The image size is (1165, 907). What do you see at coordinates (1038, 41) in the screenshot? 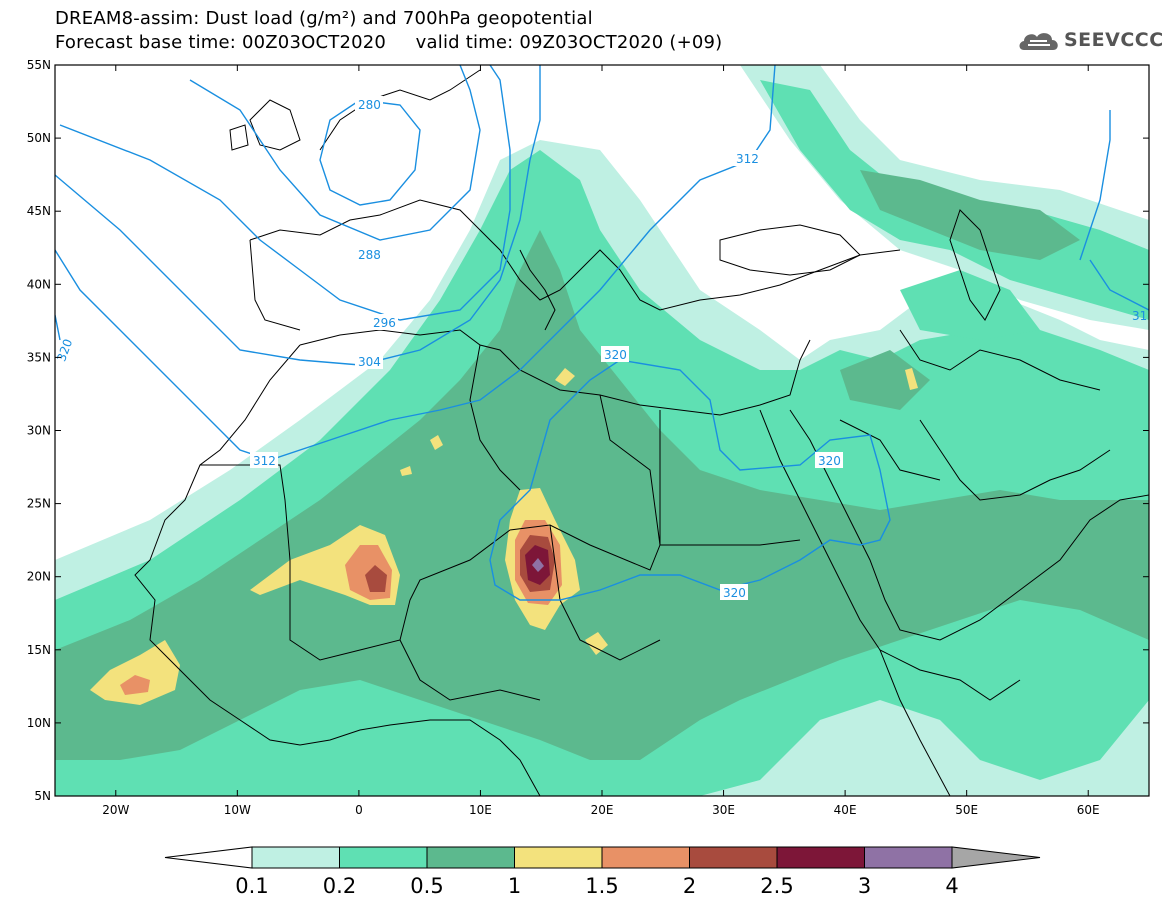
I see `cloud-icon` at bounding box center [1038, 41].